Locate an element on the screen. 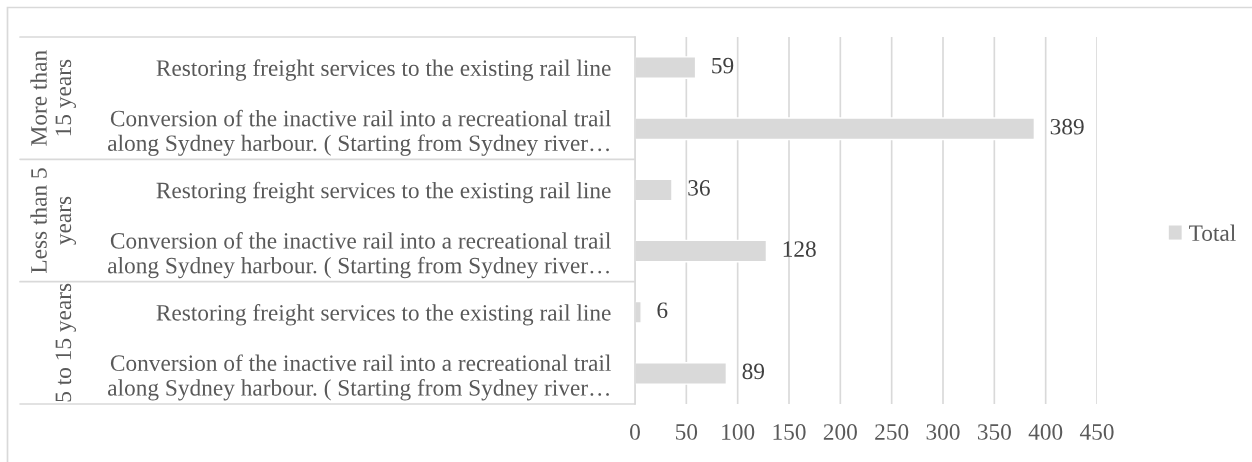 Image resolution: width=1252 pixels, height=462 pixels. legend-label: Total is located at coordinates (1212, 233).